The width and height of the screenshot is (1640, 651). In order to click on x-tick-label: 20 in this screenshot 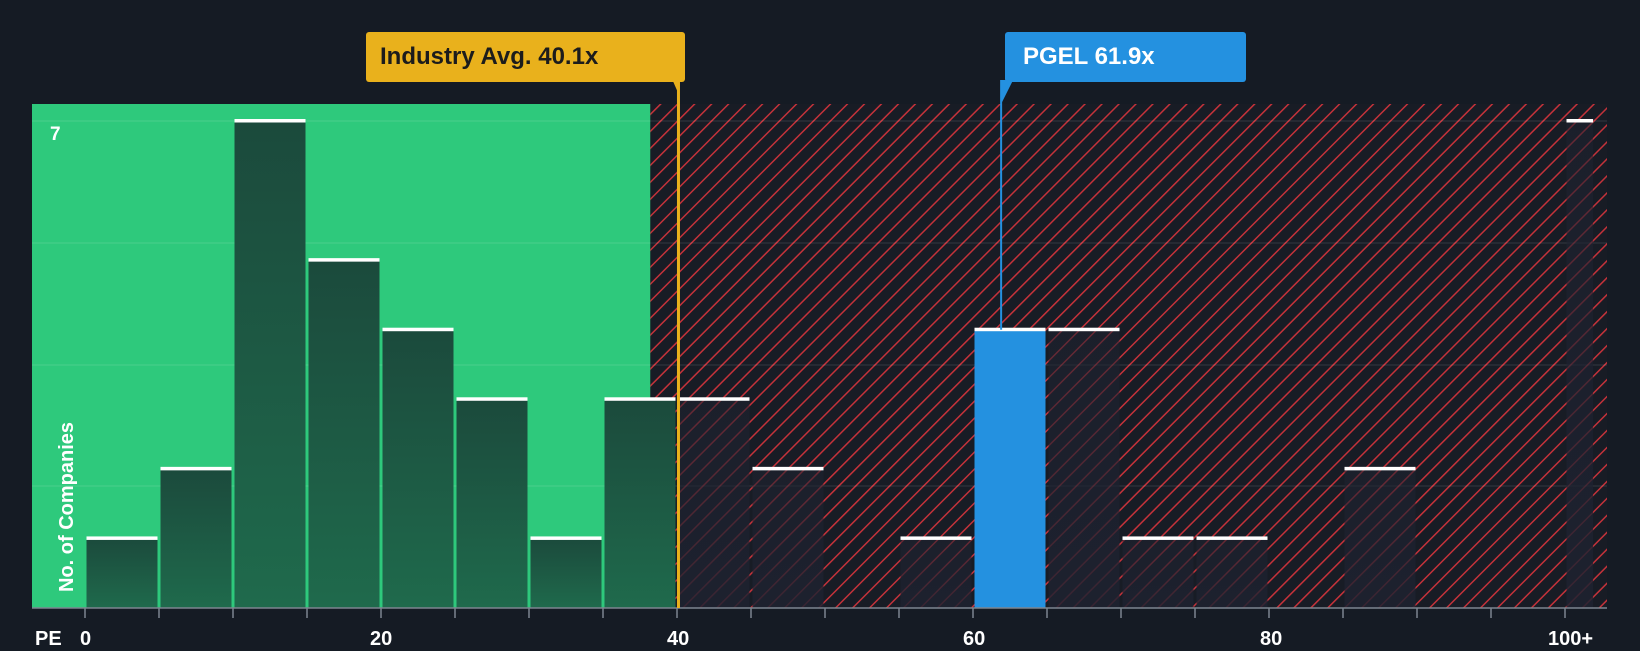, I will do `click(381, 639)`.